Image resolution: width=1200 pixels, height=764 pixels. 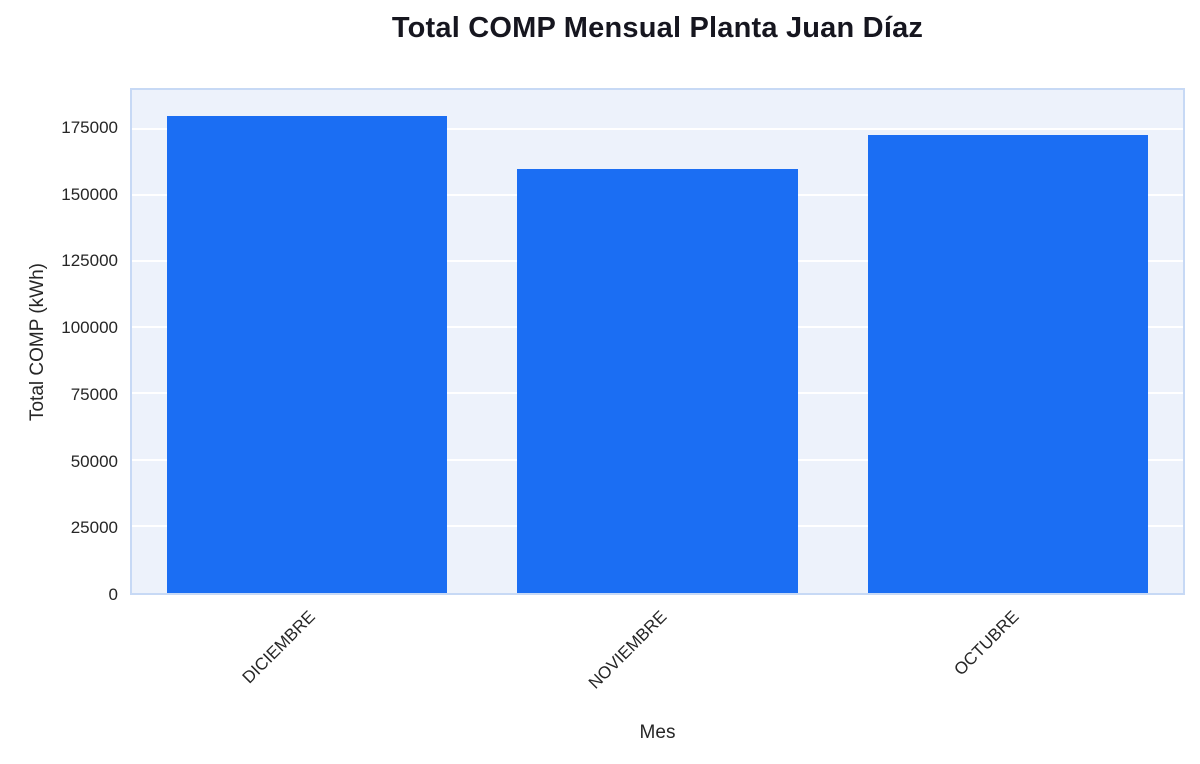 I want to click on y-tick-label: 50000, so click(x=94, y=461).